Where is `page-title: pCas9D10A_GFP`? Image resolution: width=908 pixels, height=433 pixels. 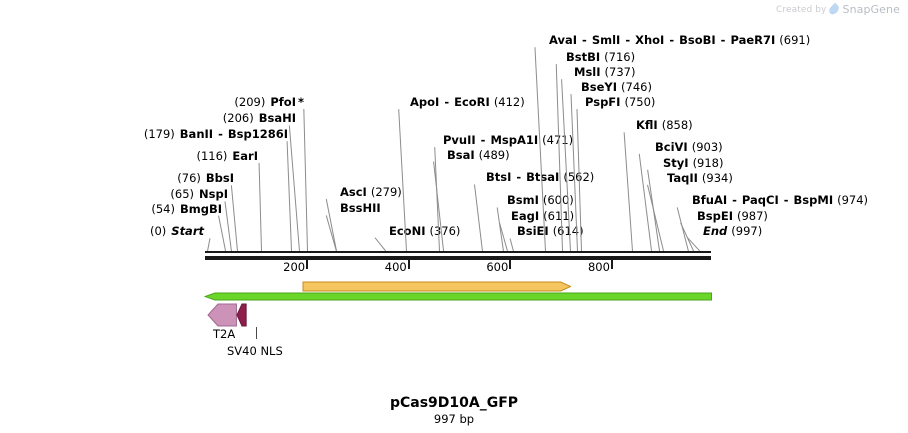 page-title: pCas9D10A_GFP is located at coordinates (454, 403).